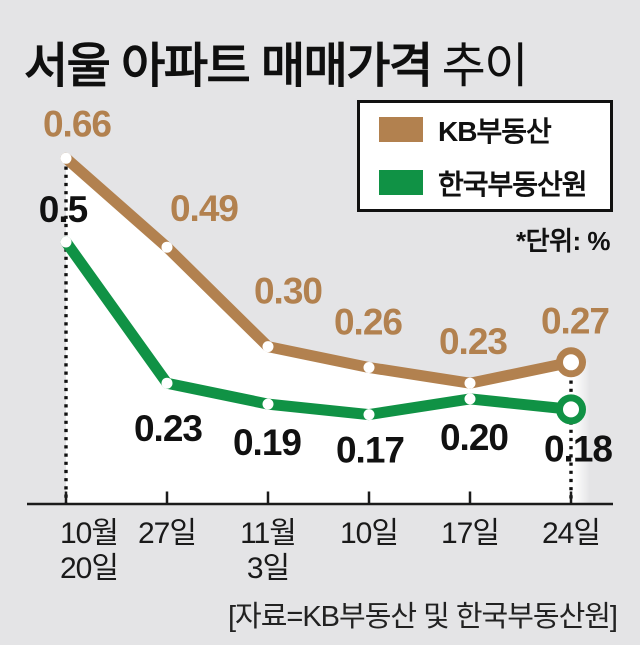 The image size is (640, 645). I want to click on legend: KB부동산 한국부동산원, so click(485, 156).